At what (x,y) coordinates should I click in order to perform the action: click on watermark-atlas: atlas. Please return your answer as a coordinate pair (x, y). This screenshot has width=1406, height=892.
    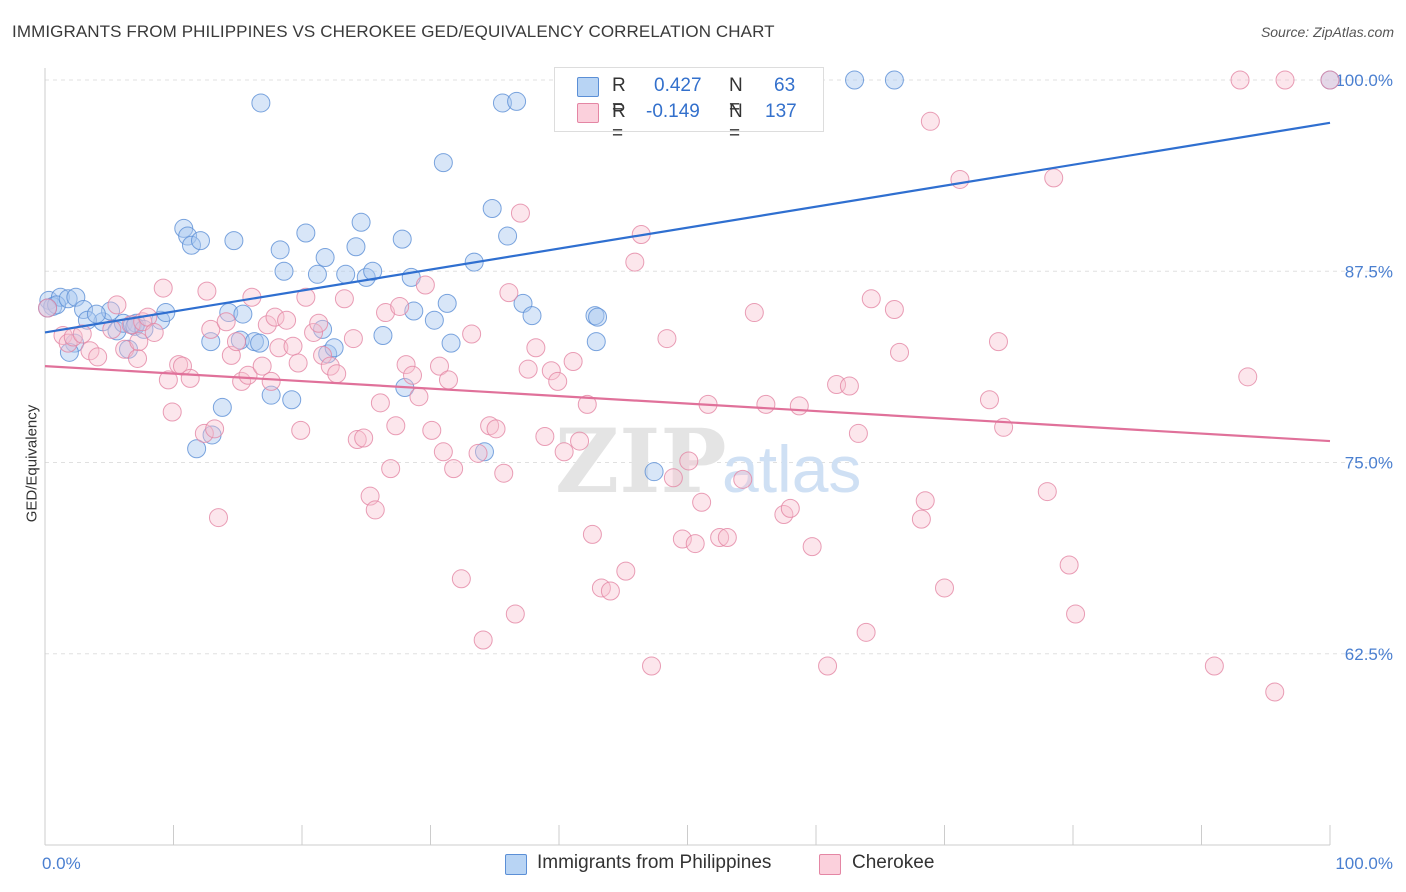
    Looking at the image, I should click on (791, 469).